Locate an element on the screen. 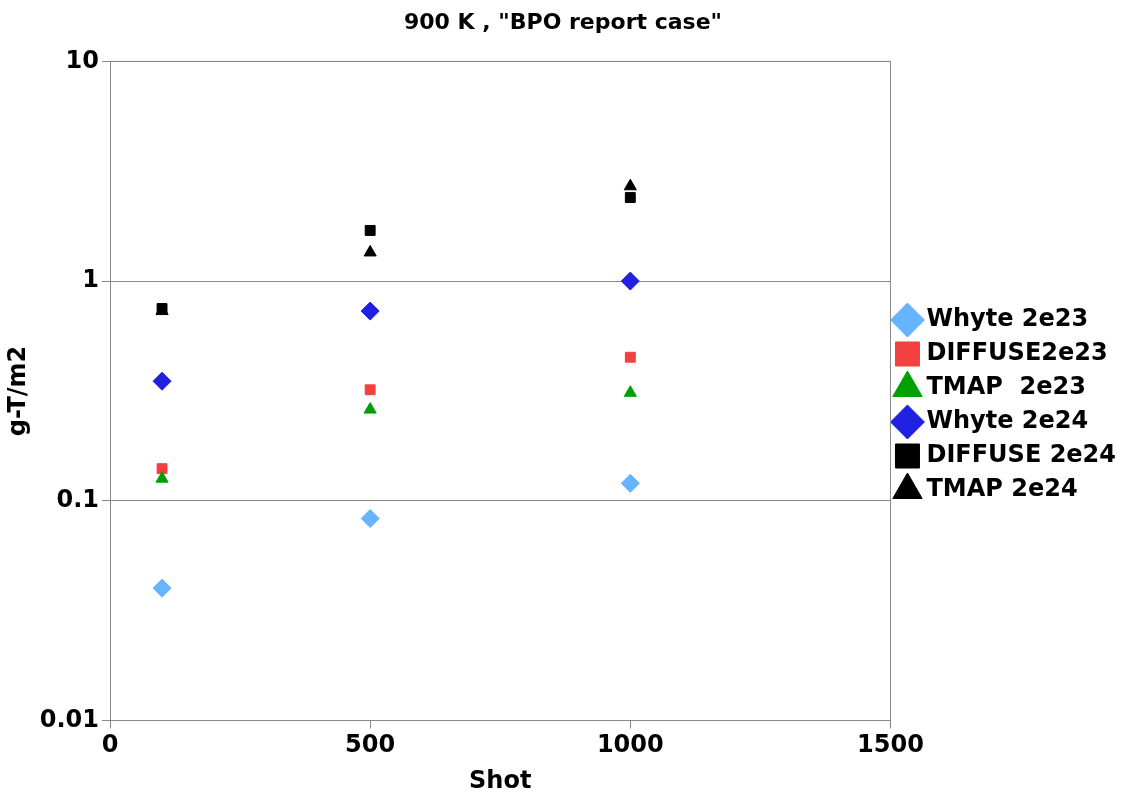 The height and width of the screenshot is (810, 1131). y-tick-label: 1 is located at coordinates (91, 279).